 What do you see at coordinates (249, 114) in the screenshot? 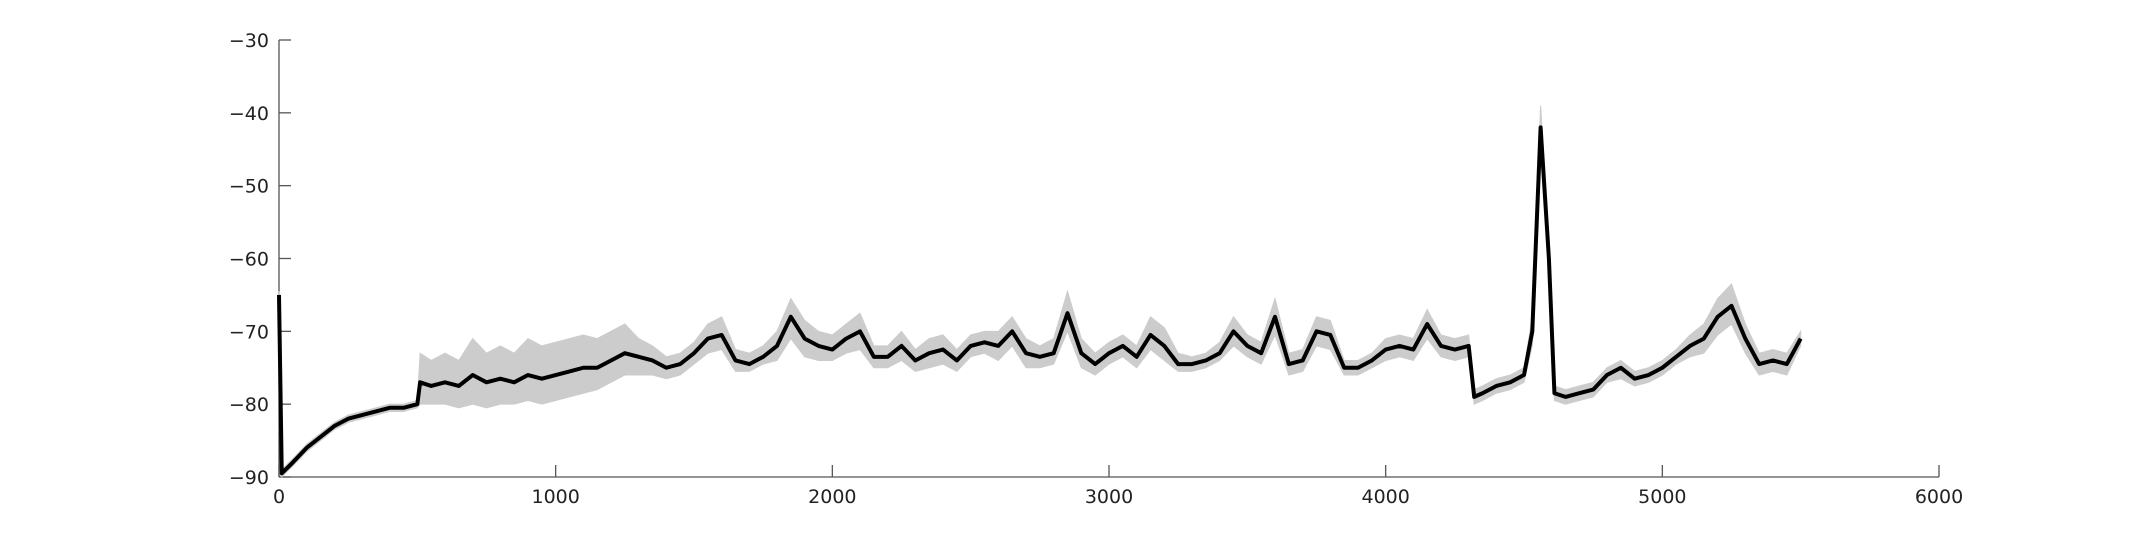
I see `y-tick-label: −40` at bounding box center [249, 114].